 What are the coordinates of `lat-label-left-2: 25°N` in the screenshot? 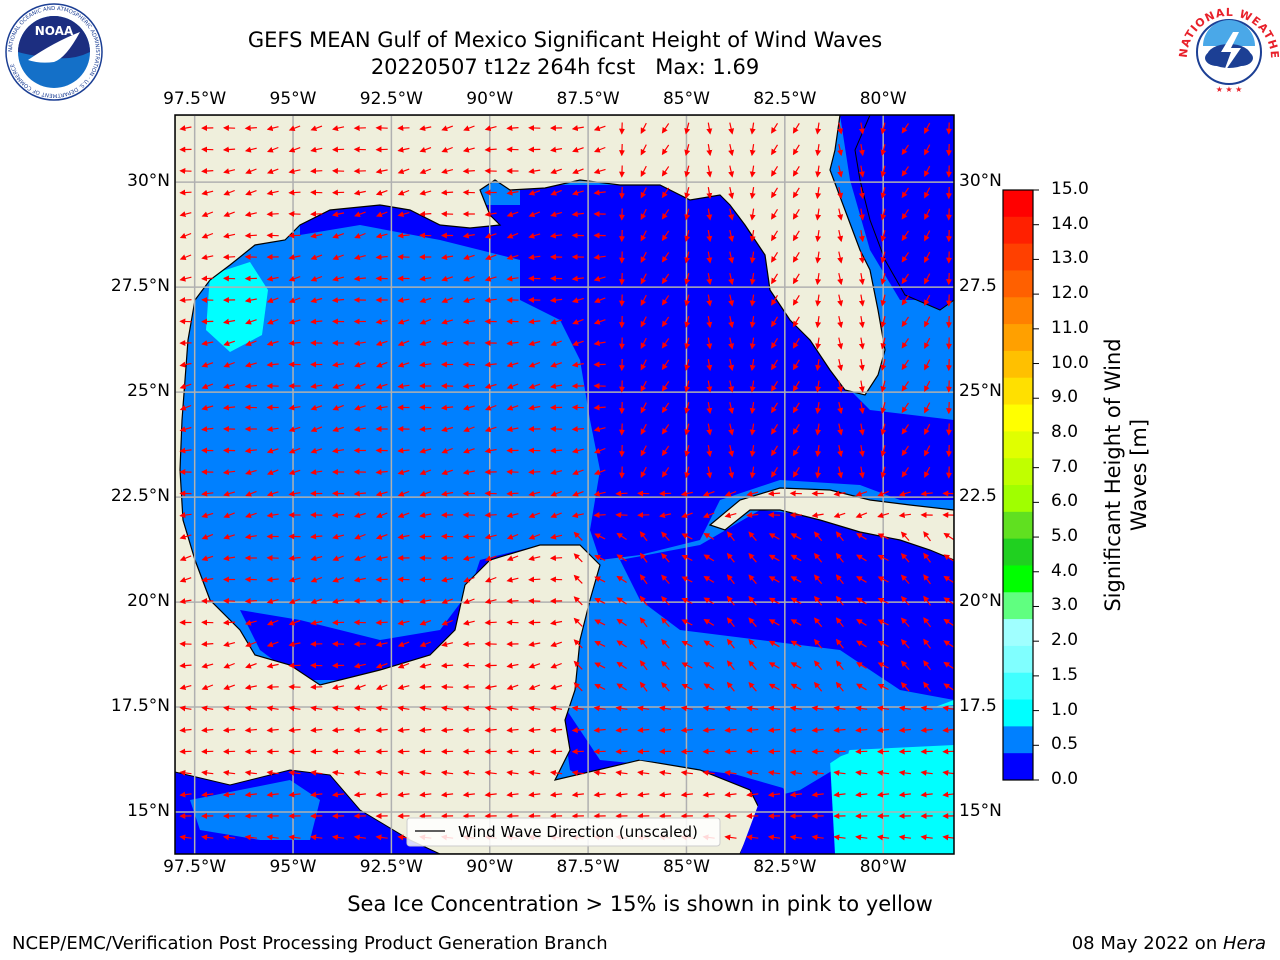 It's located at (148, 391).